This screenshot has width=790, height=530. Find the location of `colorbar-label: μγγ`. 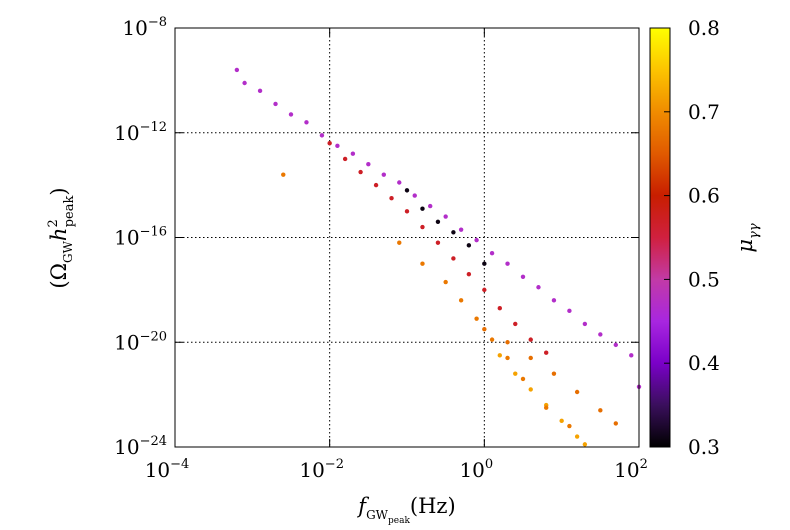

colorbar-label: μγγ is located at coordinates (747, 237).